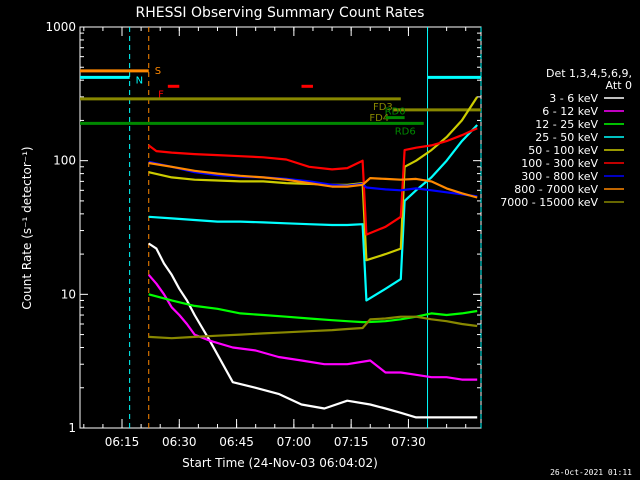 This screenshot has width=640, height=480. Describe the element at coordinates (408, 442) in the screenshot. I see `x-tick-label: 07:30` at that location.